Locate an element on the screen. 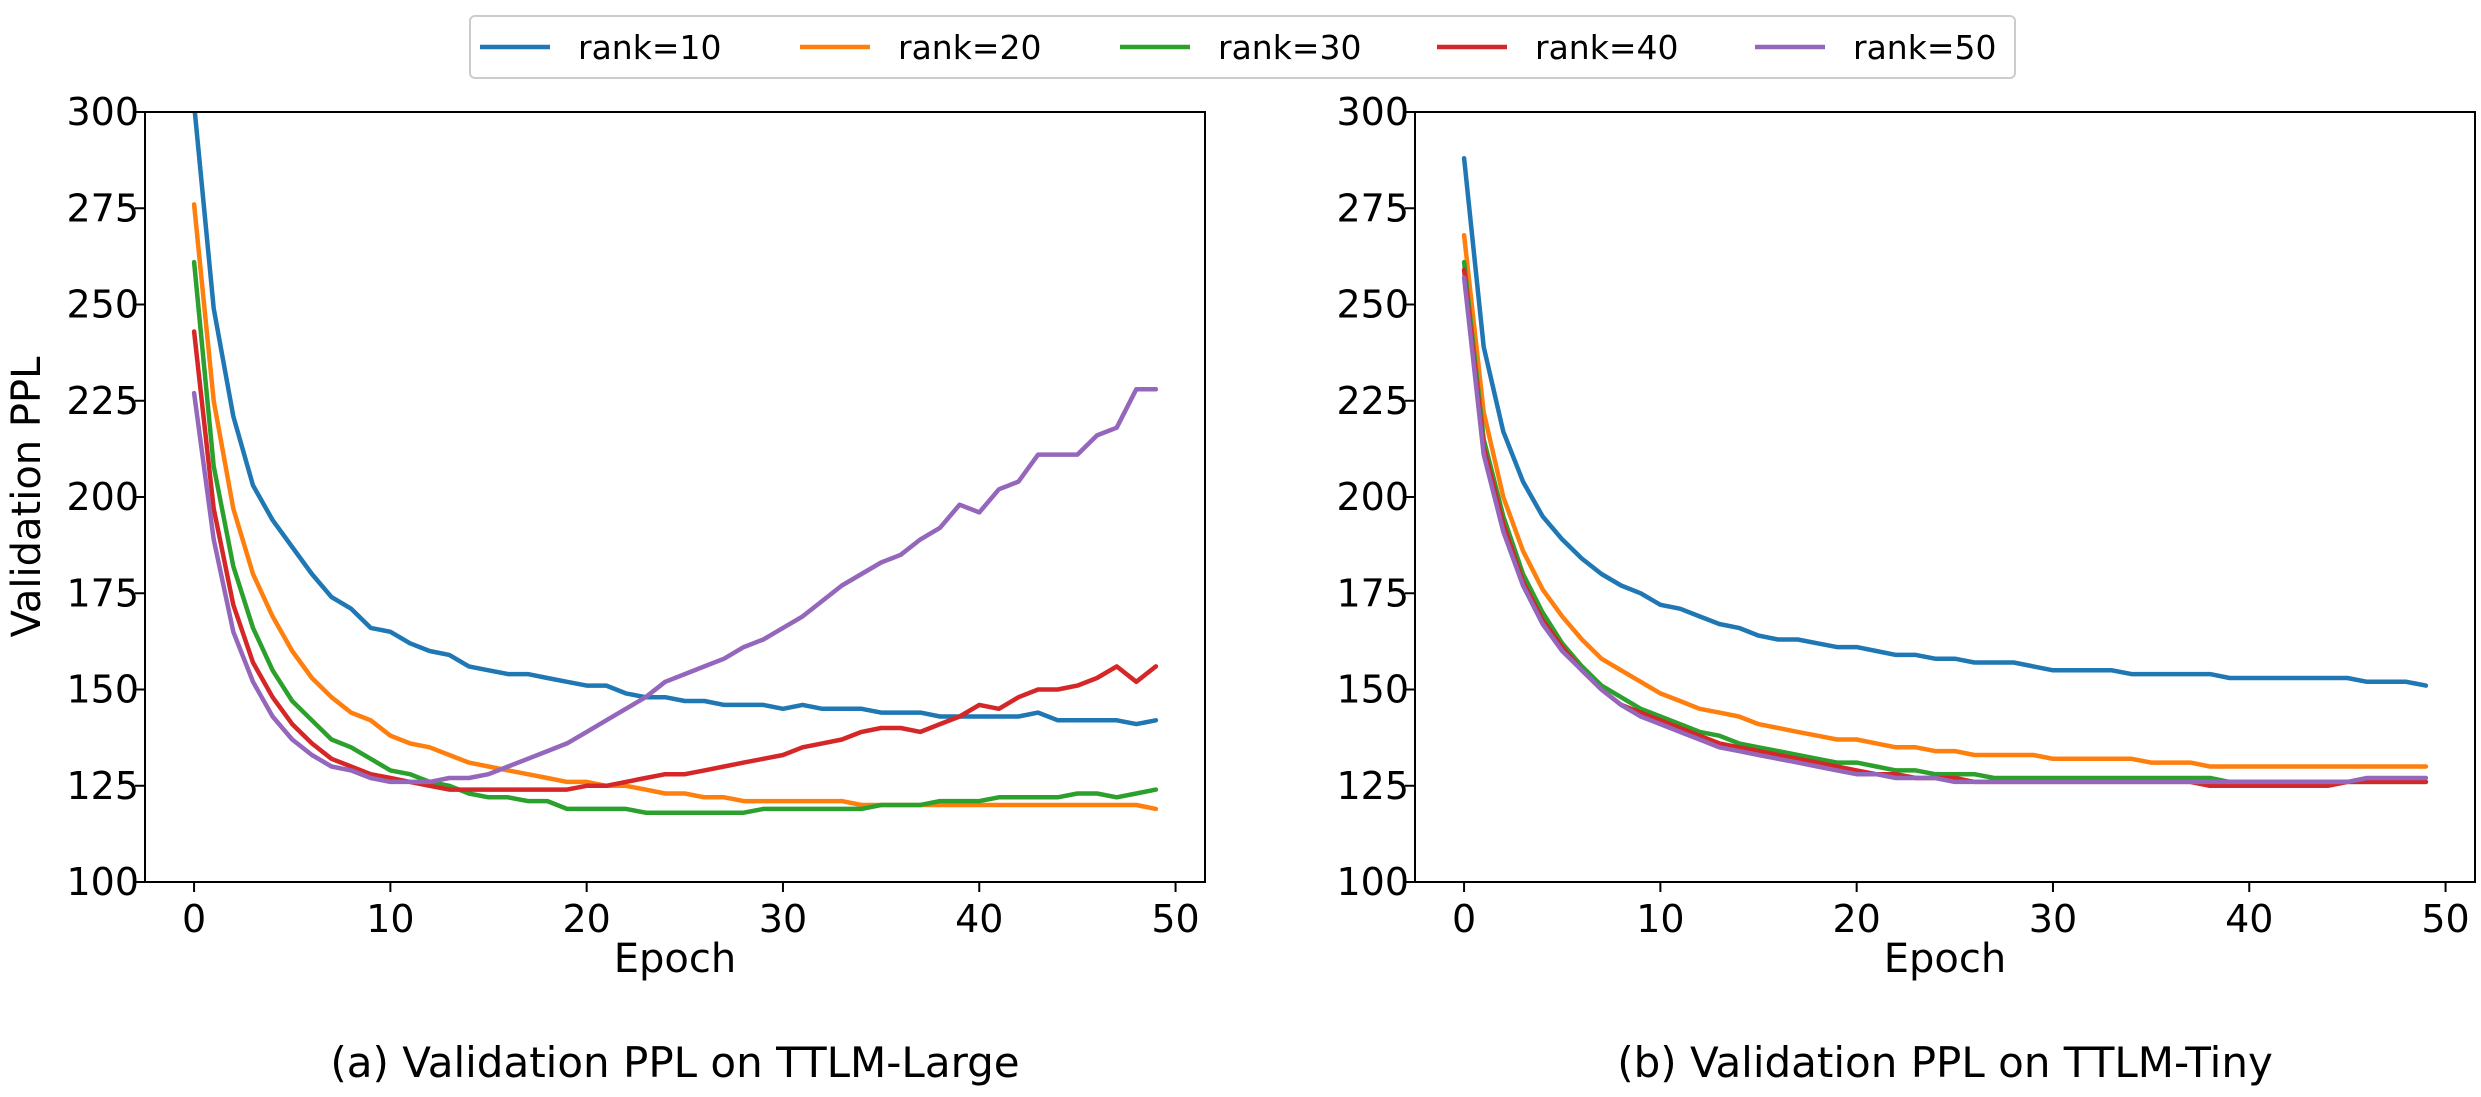 This screenshot has width=2481, height=1097. legend-label-rank-20: rank=20 is located at coordinates (969, 47).